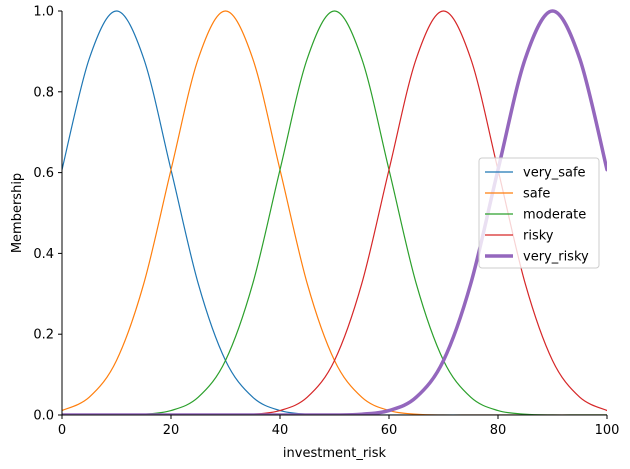 The width and height of the screenshot is (630, 469). Describe the element at coordinates (607, 430) in the screenshot. I see `x-tick-label: 100` at that location.